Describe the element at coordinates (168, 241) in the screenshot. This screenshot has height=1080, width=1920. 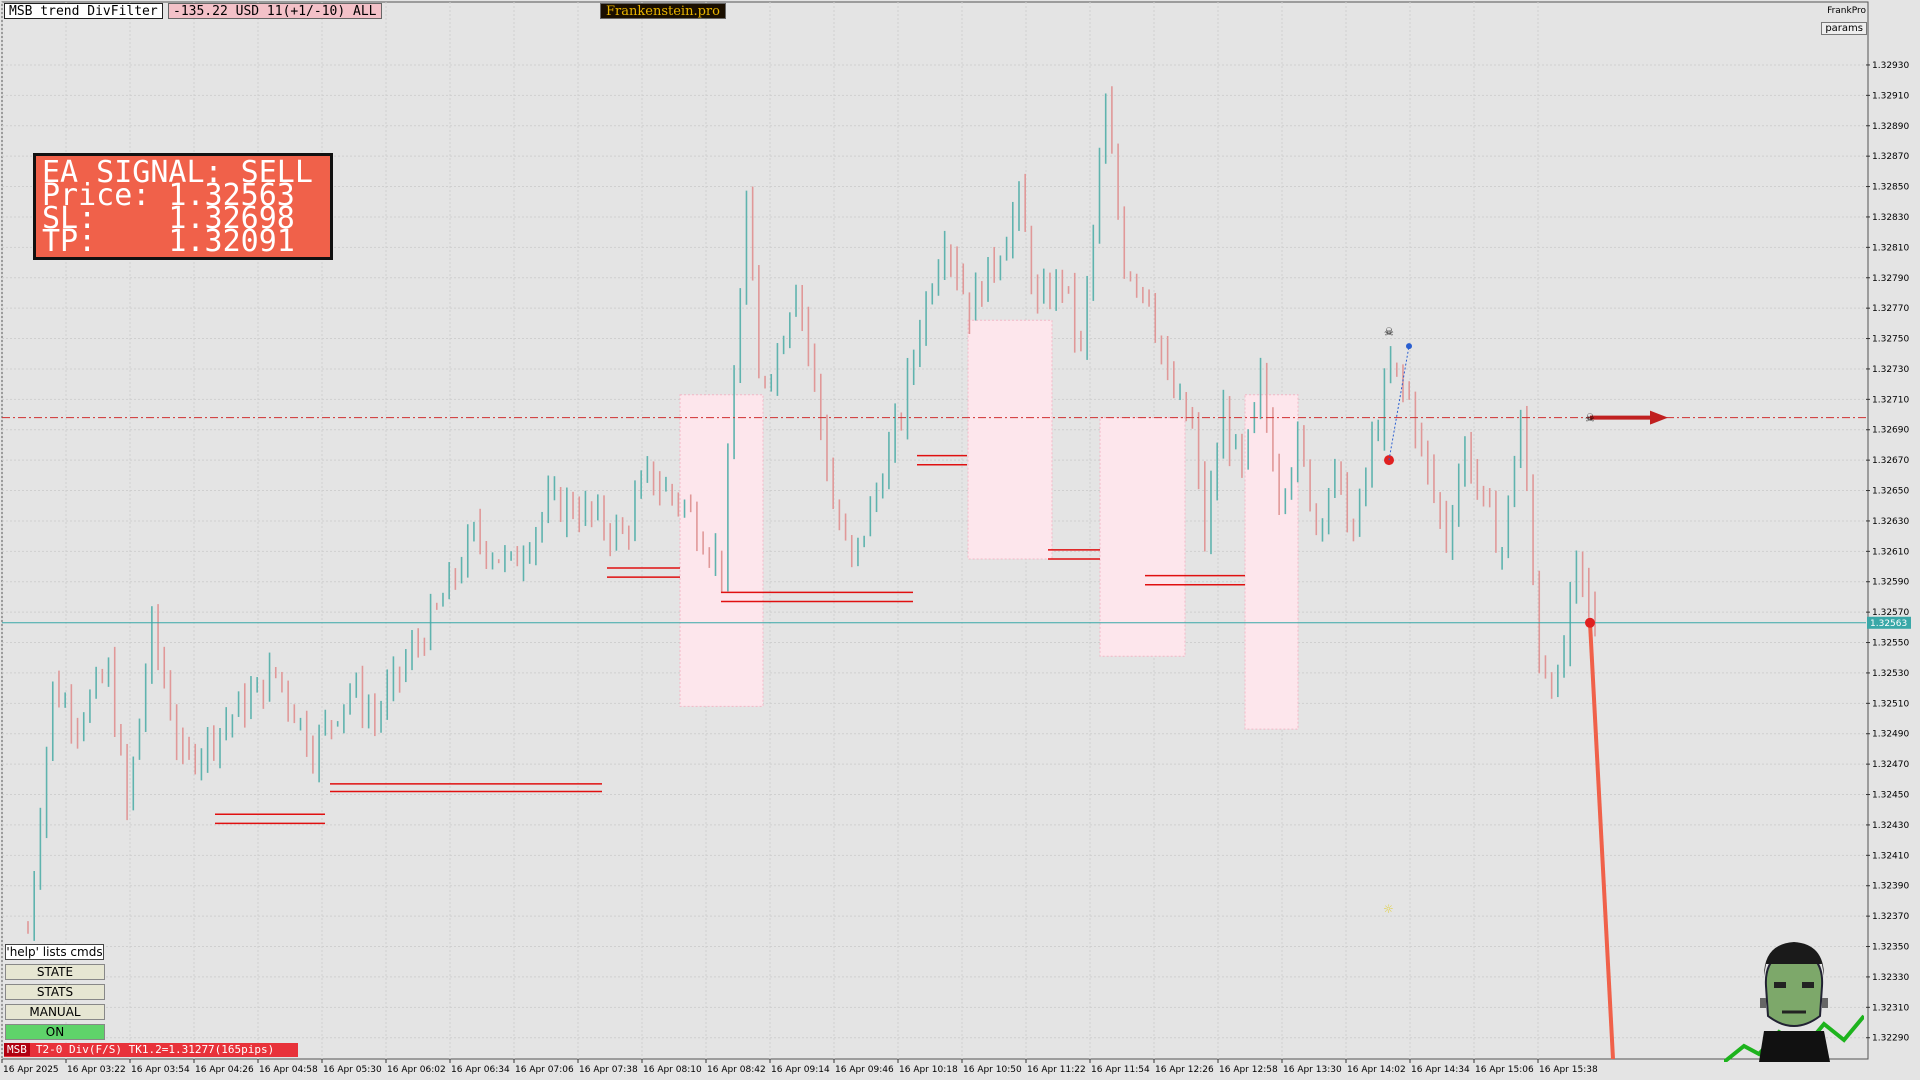
I see `signal-tp: TP: 1.32091` at that location.